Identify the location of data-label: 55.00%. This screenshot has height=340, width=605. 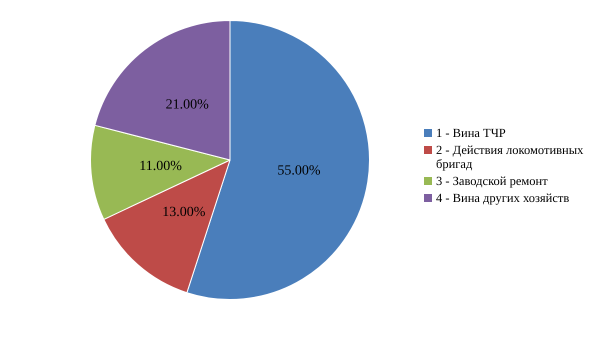
(299, 171).